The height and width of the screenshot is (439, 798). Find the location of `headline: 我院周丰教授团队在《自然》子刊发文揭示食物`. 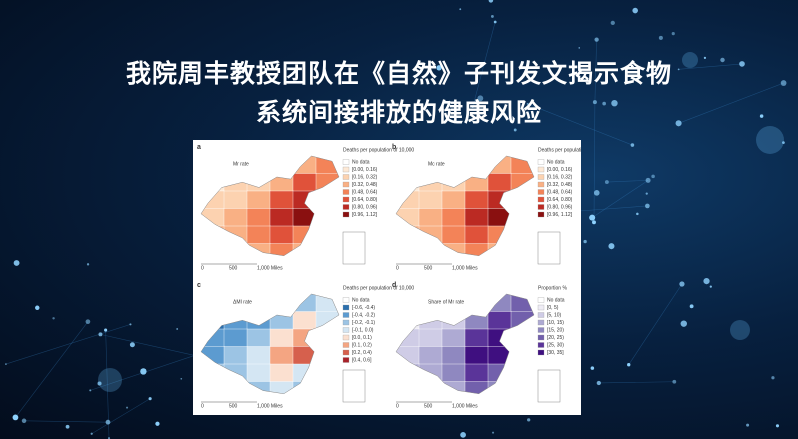

headline: 我院周丰教授团队在《自然》子刊发文揭示食物 is located at coordinates (398, 73).